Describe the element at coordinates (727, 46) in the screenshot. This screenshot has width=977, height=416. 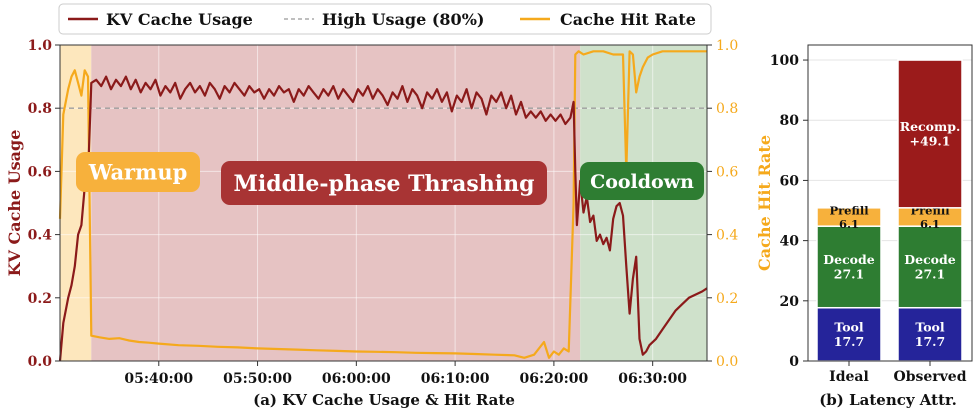
I see `y-tick-label-right: 1.0` at that location.